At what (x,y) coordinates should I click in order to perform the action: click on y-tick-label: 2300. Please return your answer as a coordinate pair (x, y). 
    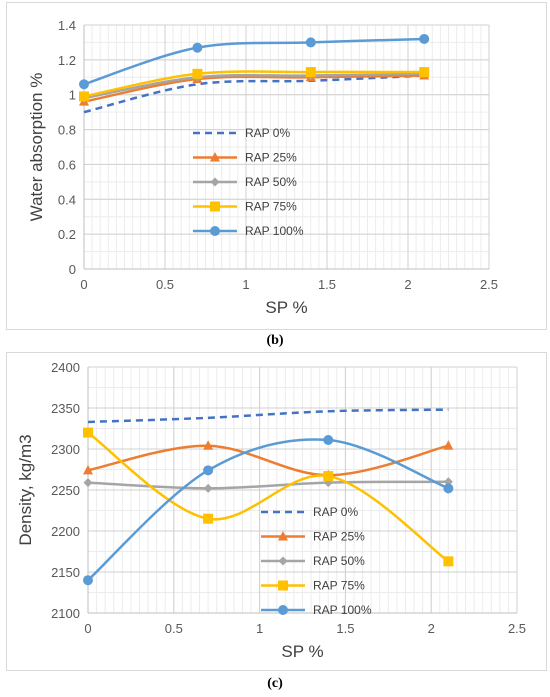
    Looking at the image, I should click on (65, 449).